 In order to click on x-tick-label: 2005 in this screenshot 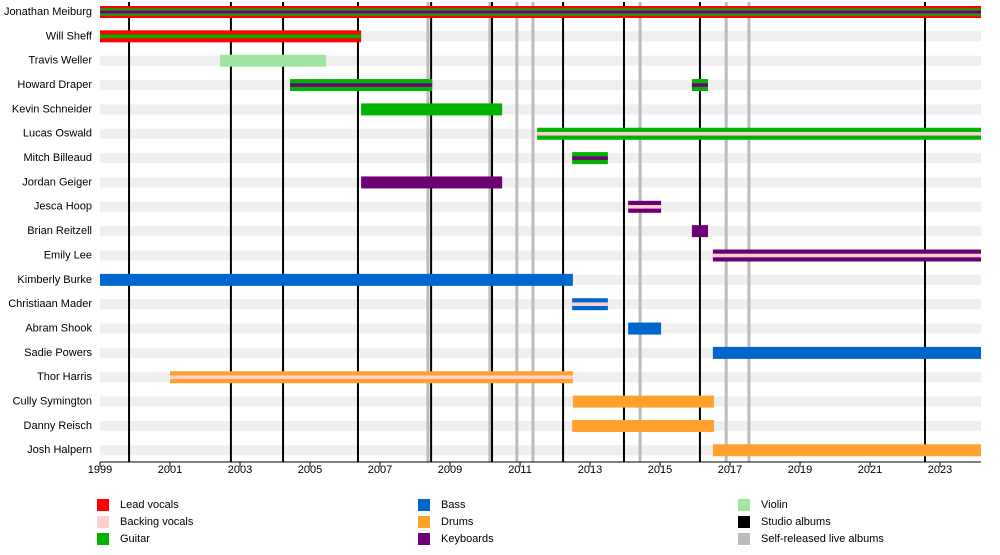, I will do `click(310, 470)`.